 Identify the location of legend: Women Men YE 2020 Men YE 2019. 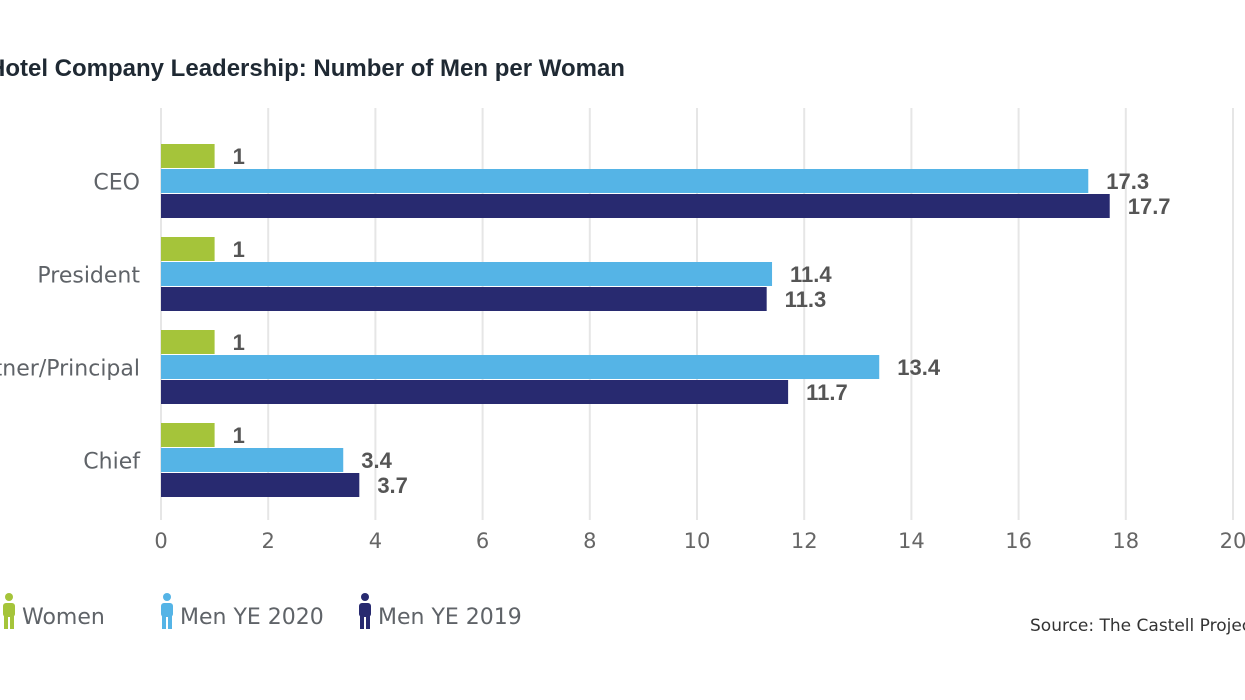
(262, 611).